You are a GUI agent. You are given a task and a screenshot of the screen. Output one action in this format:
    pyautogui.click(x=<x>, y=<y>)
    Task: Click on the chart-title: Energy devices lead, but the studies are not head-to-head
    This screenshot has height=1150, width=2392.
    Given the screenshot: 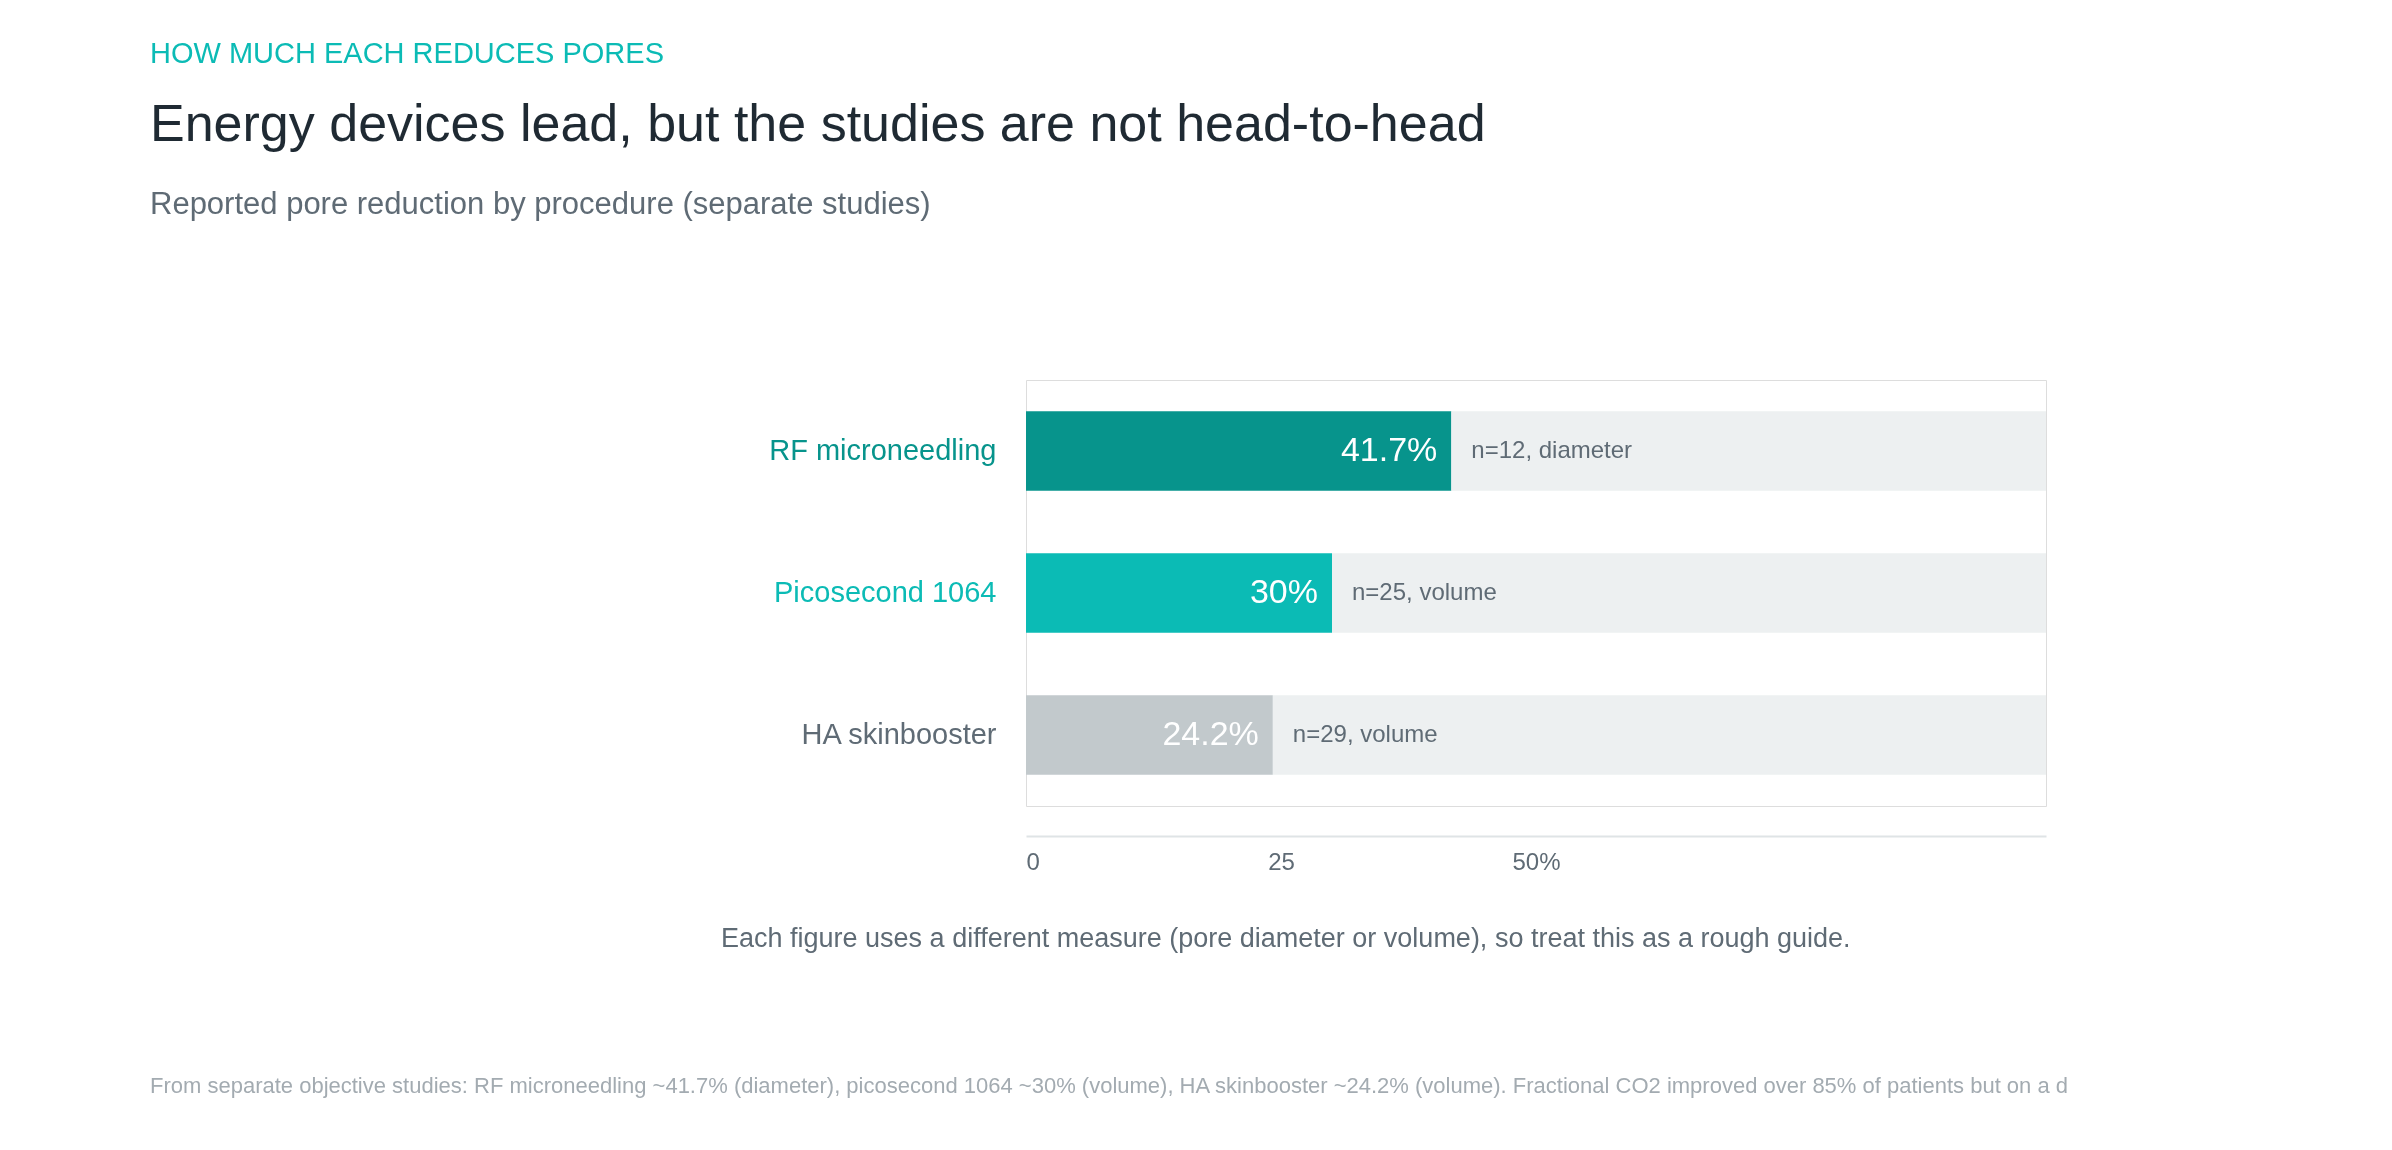 What is the action you would take?
    pyautogui.click(x=818, y=123)
    